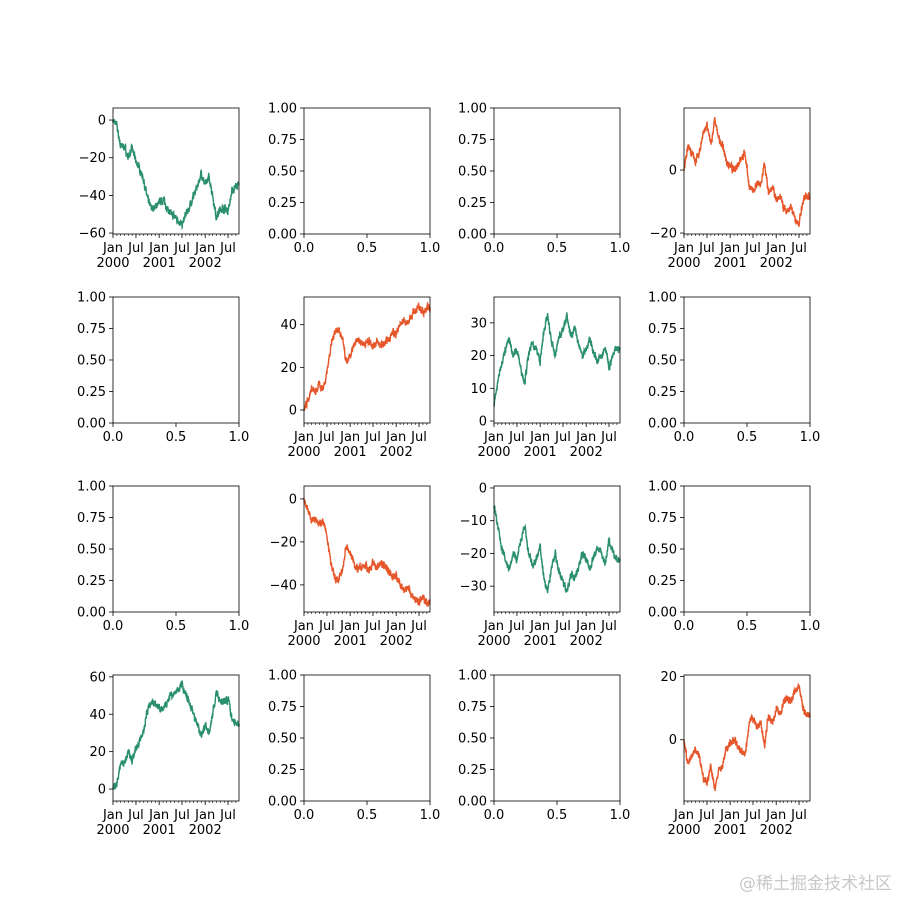 The image size is (900, 905). Describe the element at coordinates (815, 884) in the screenshot. I see `watermark: @稀土掘金技术社区` at that location.